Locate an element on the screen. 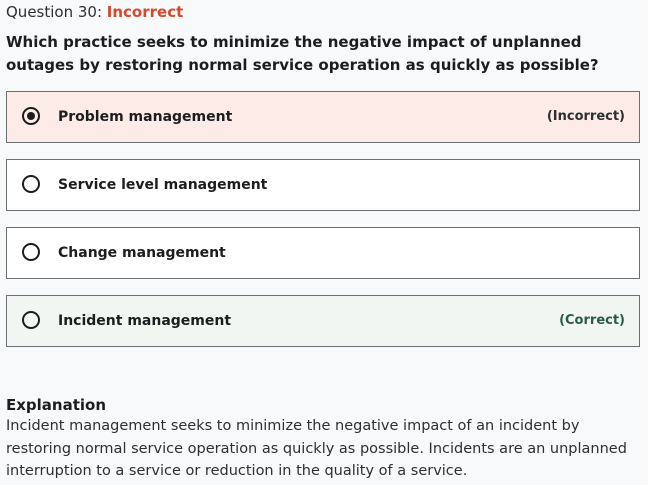 This screenshot has width=648, height=485. radio-selected-icon is located at coordinates (31, 116).